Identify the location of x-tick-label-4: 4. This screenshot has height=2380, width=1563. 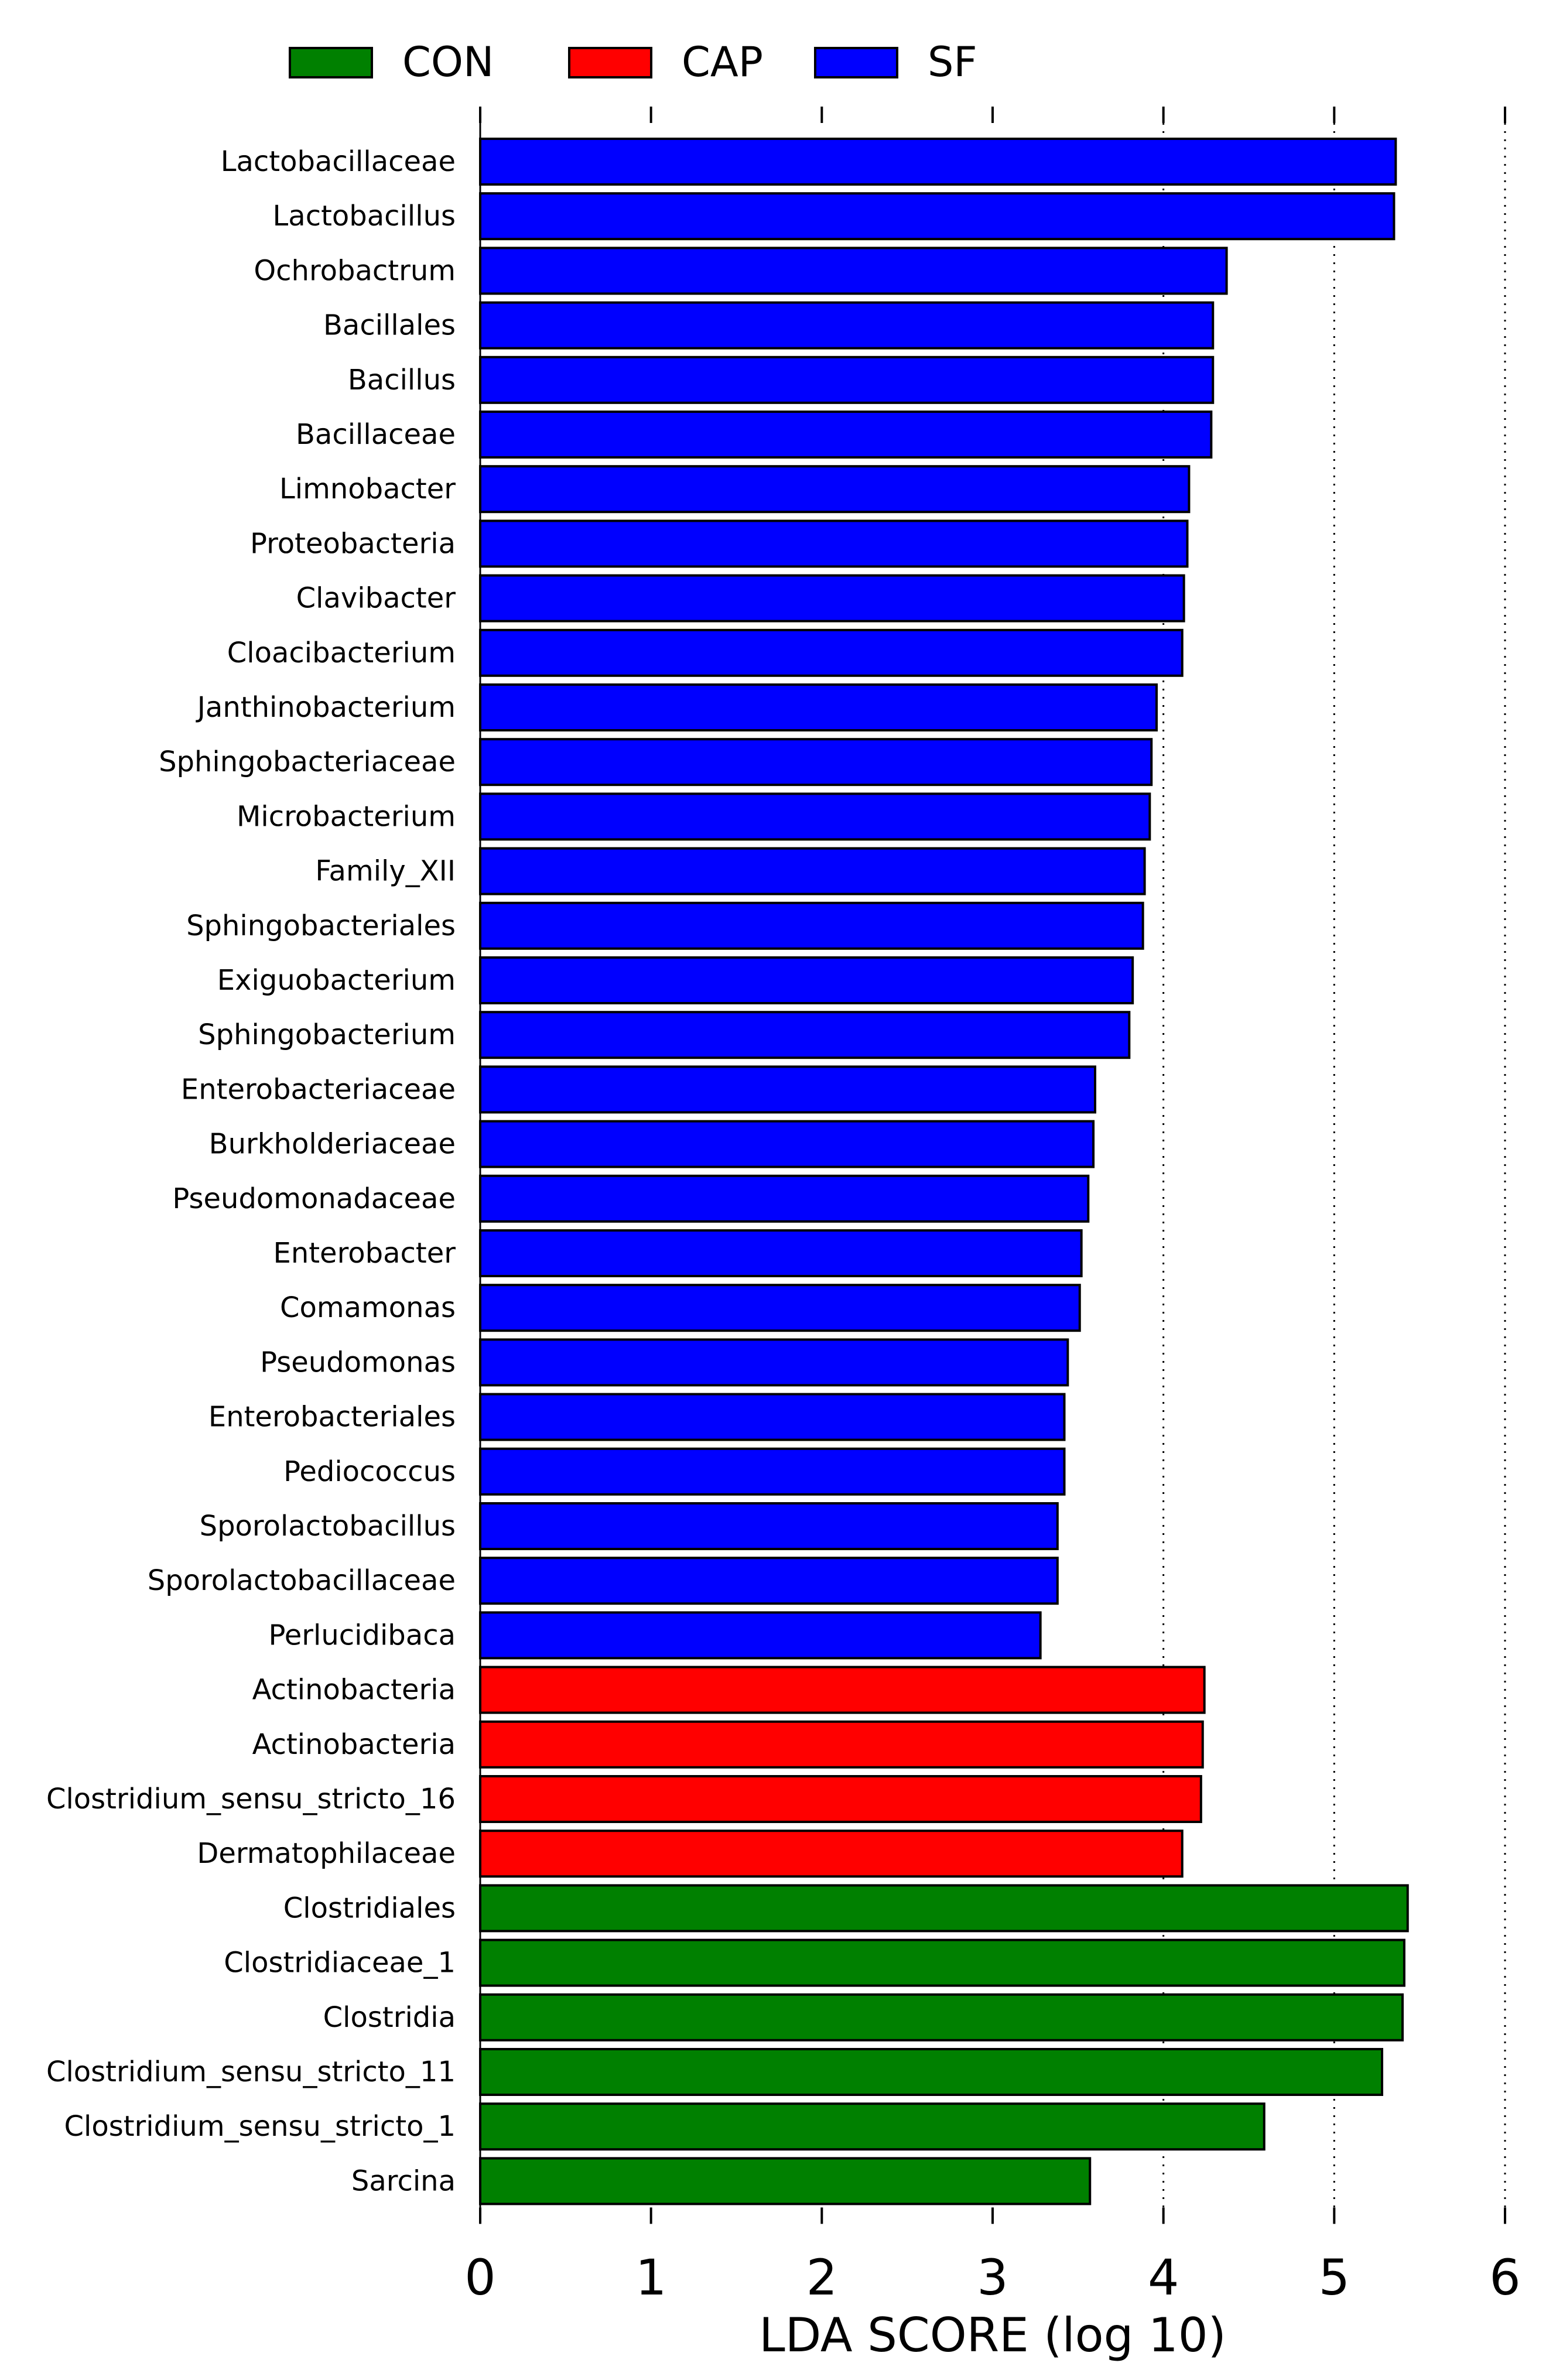
(1163, 2277).